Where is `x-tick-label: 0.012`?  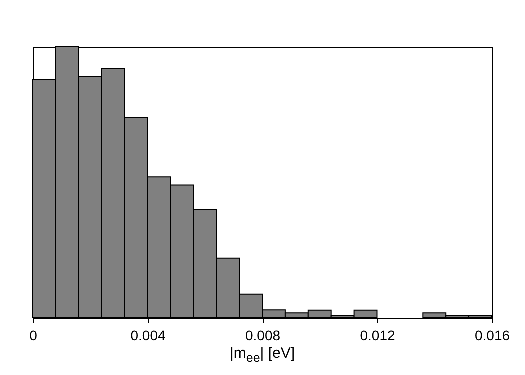
x-tick-label: 0.012 is located at coordinates (378, 336).